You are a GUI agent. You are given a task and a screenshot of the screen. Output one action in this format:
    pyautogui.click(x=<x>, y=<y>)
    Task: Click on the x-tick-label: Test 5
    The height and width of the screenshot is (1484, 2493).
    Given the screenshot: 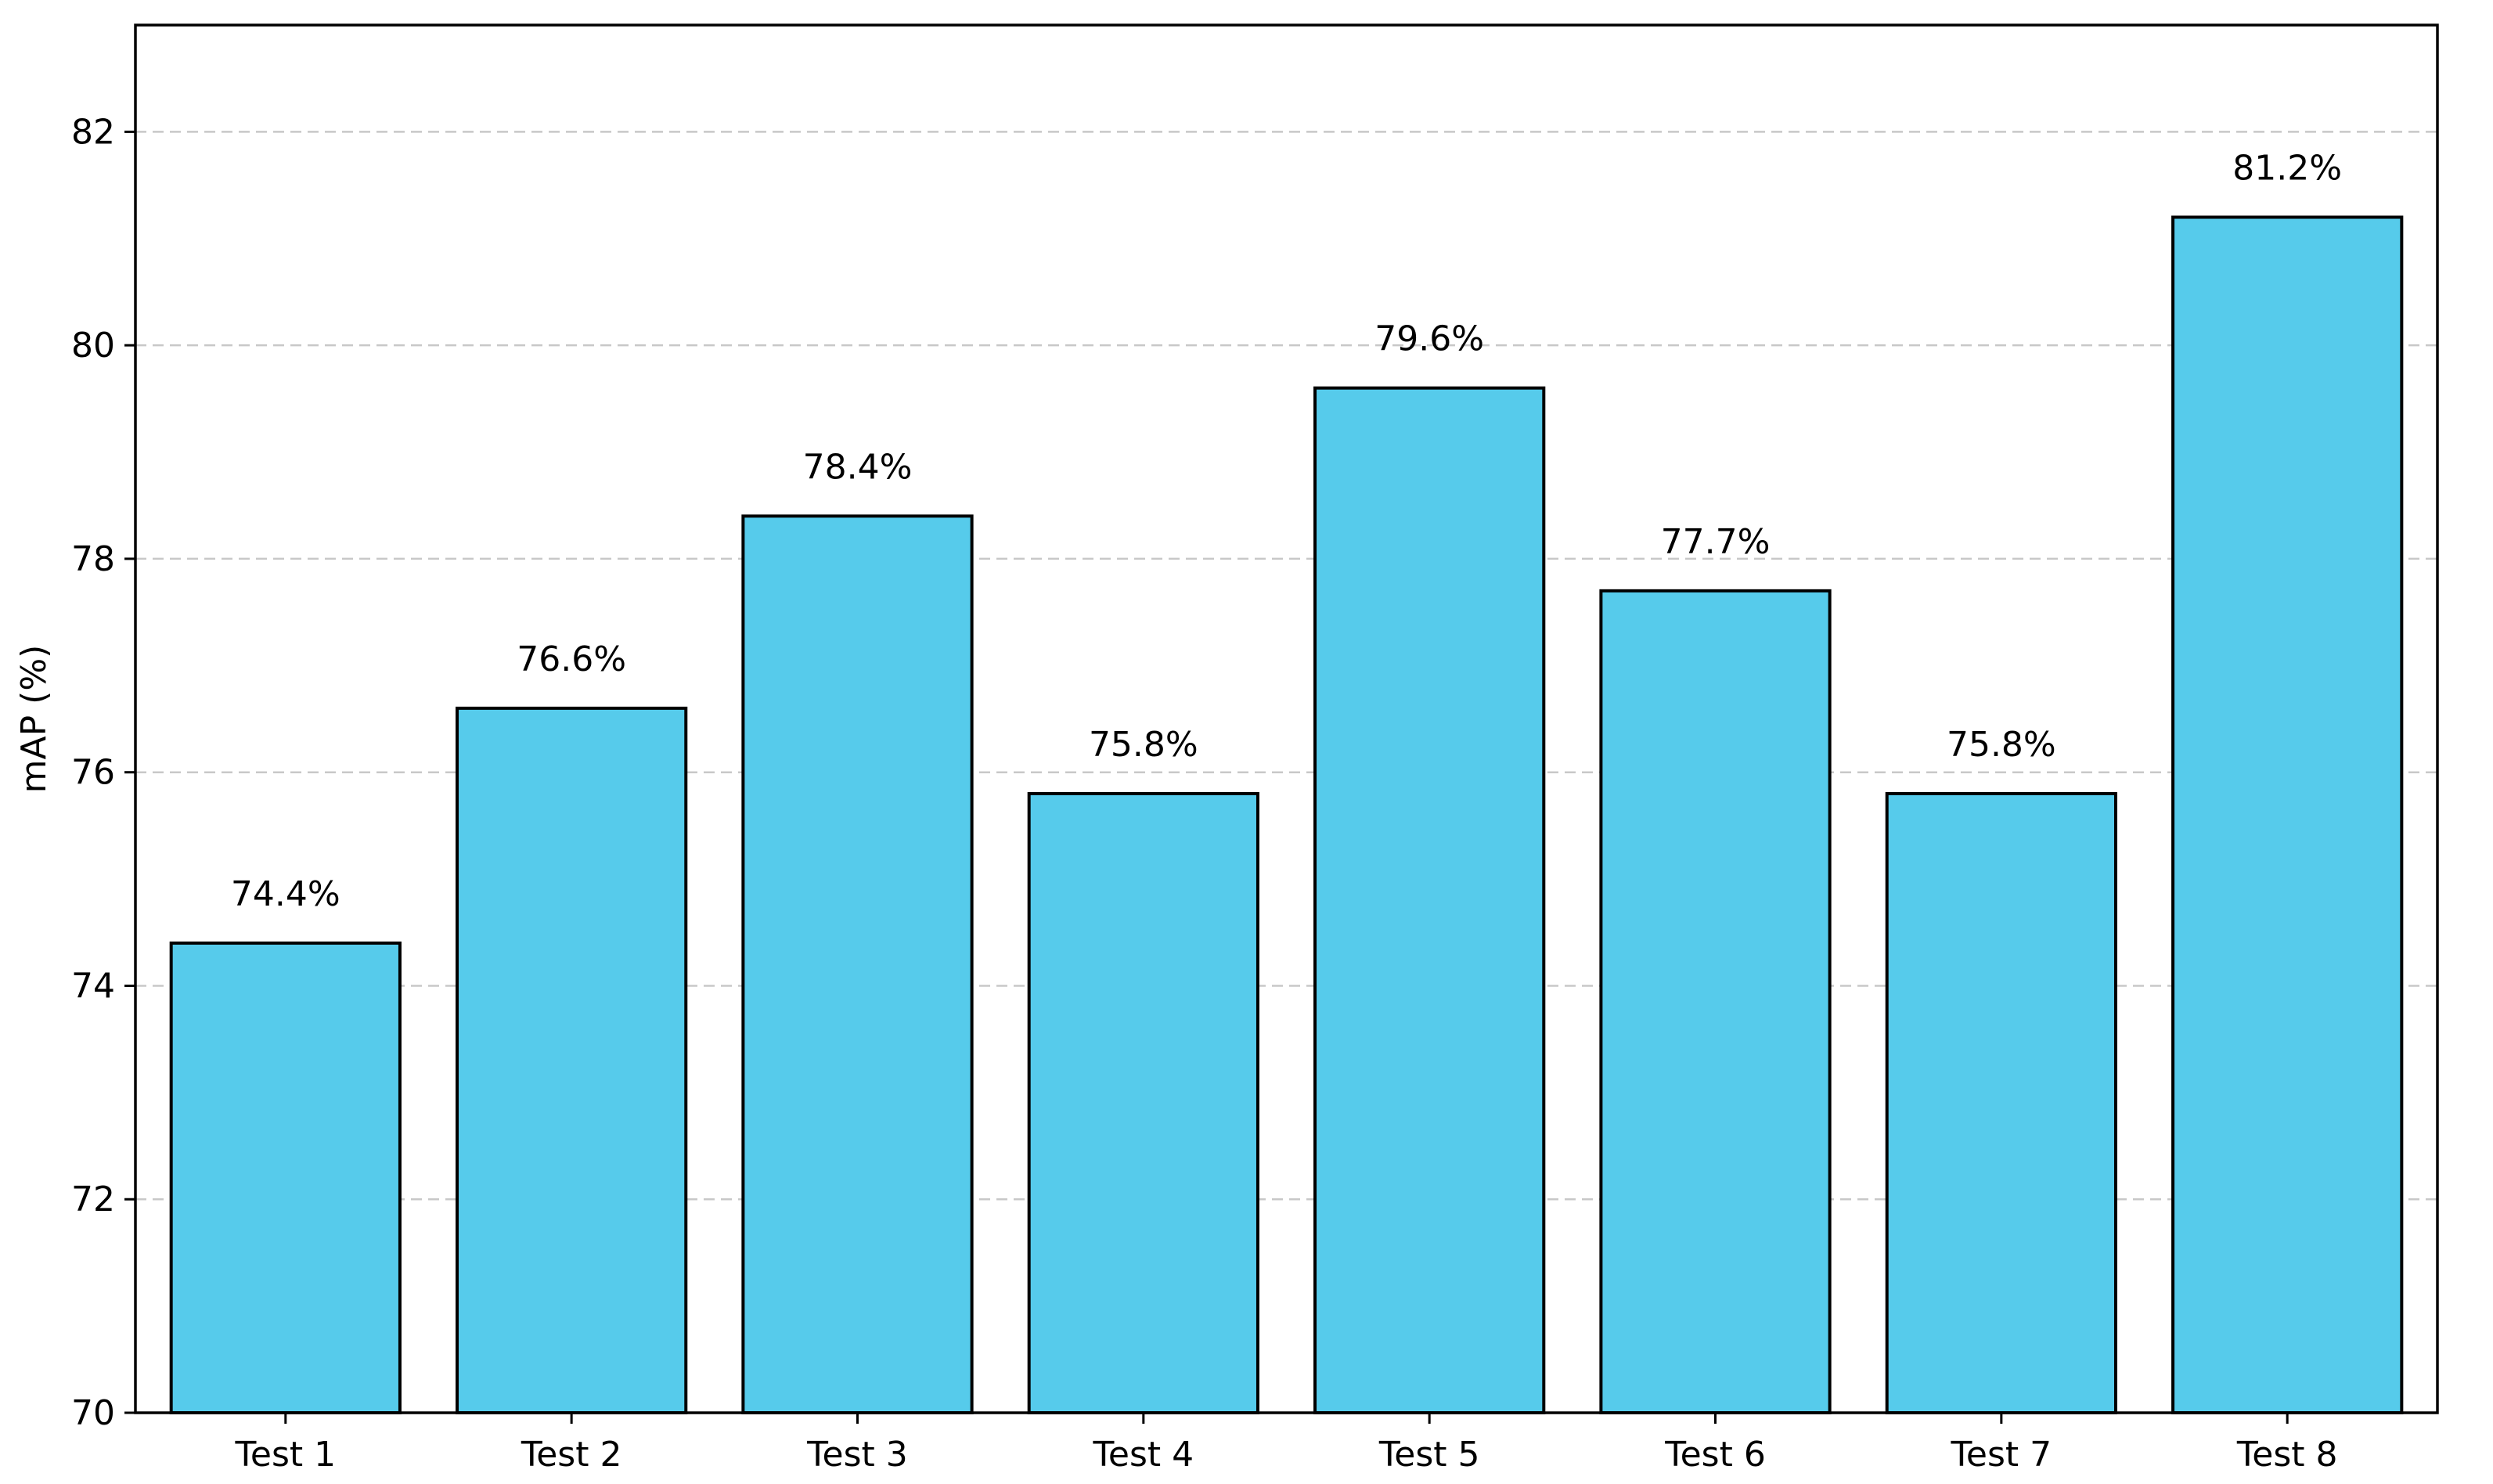 What is the action you would take?
    pyautogui.click(x=1429, y=1455)
    